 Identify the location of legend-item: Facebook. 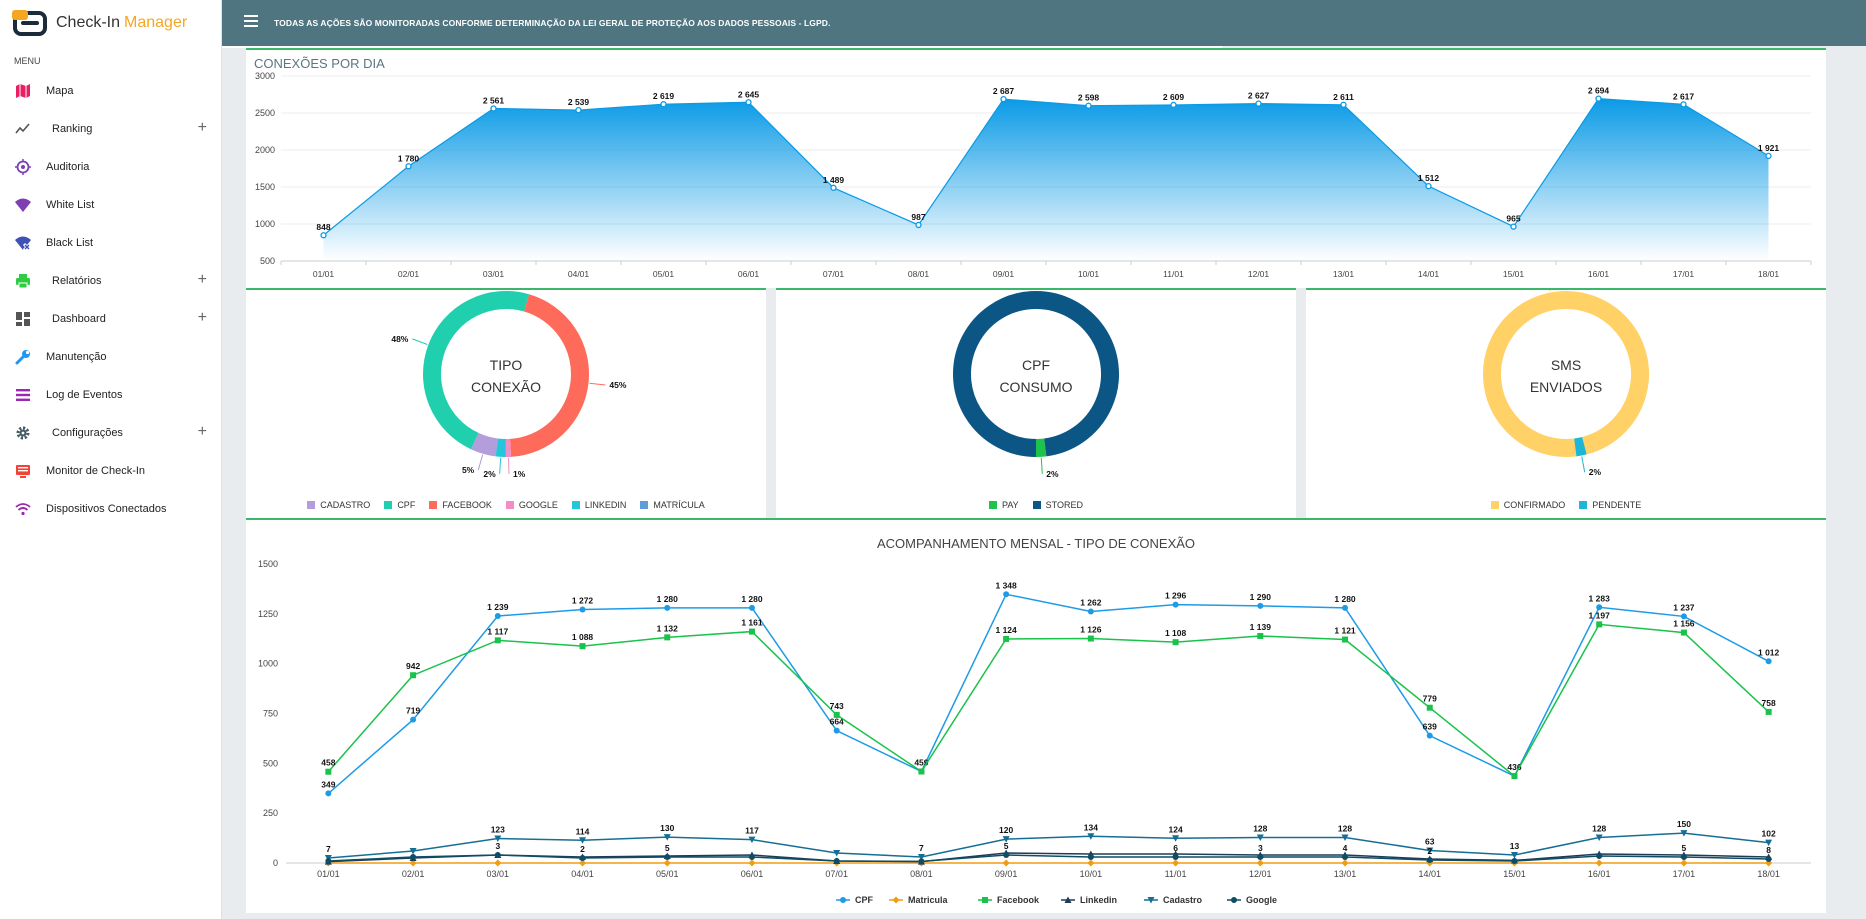
(1009, 900).